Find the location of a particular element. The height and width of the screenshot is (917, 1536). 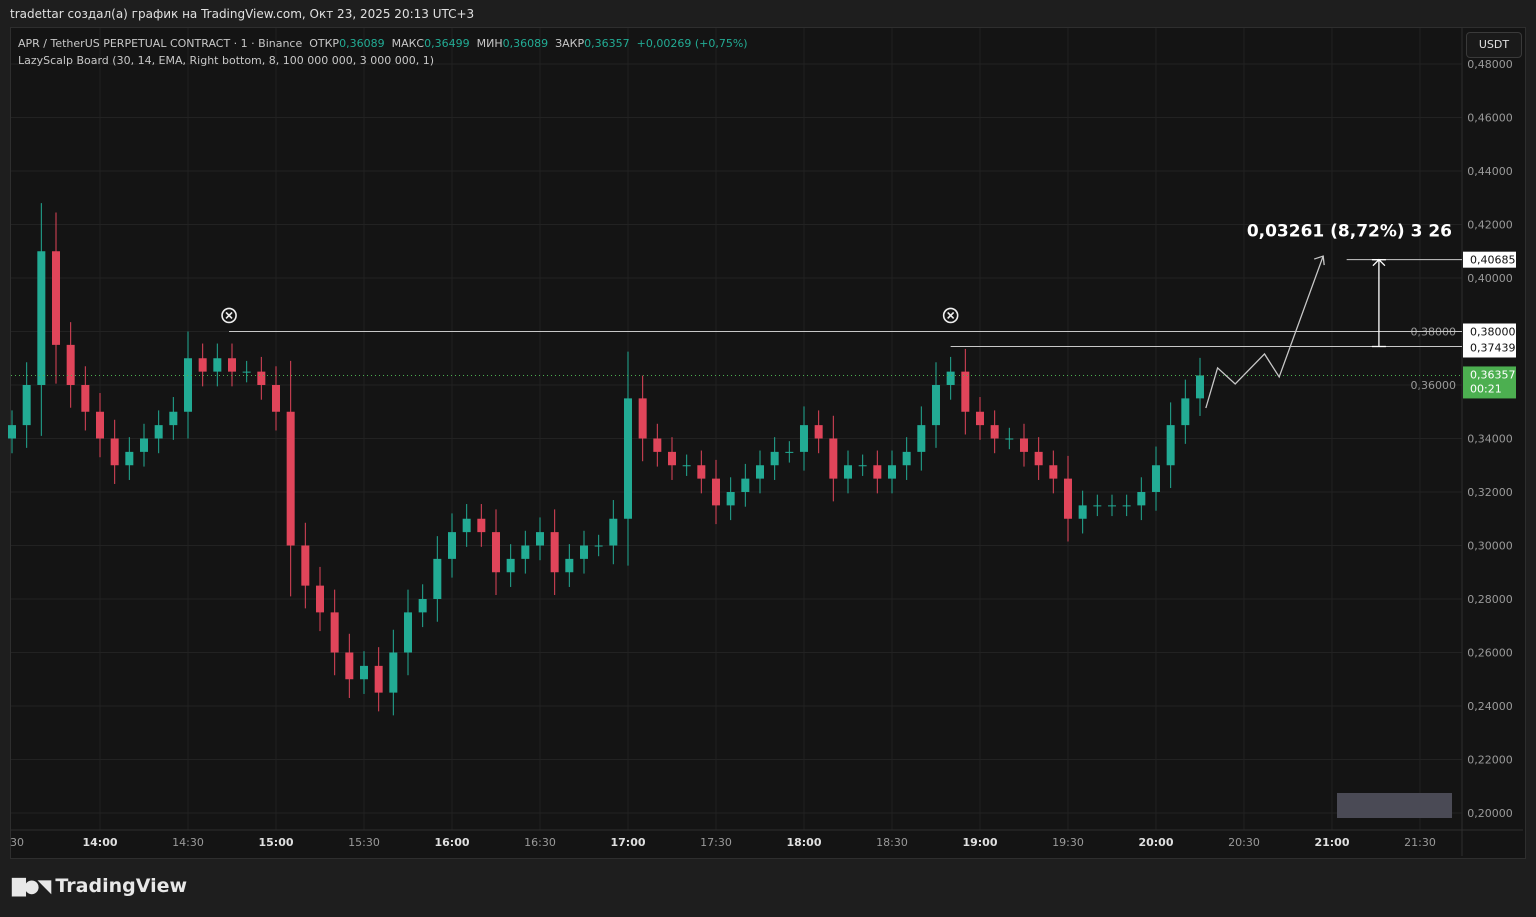

y-tick-label: 0,30000 is located at coordinates (1490, 546).